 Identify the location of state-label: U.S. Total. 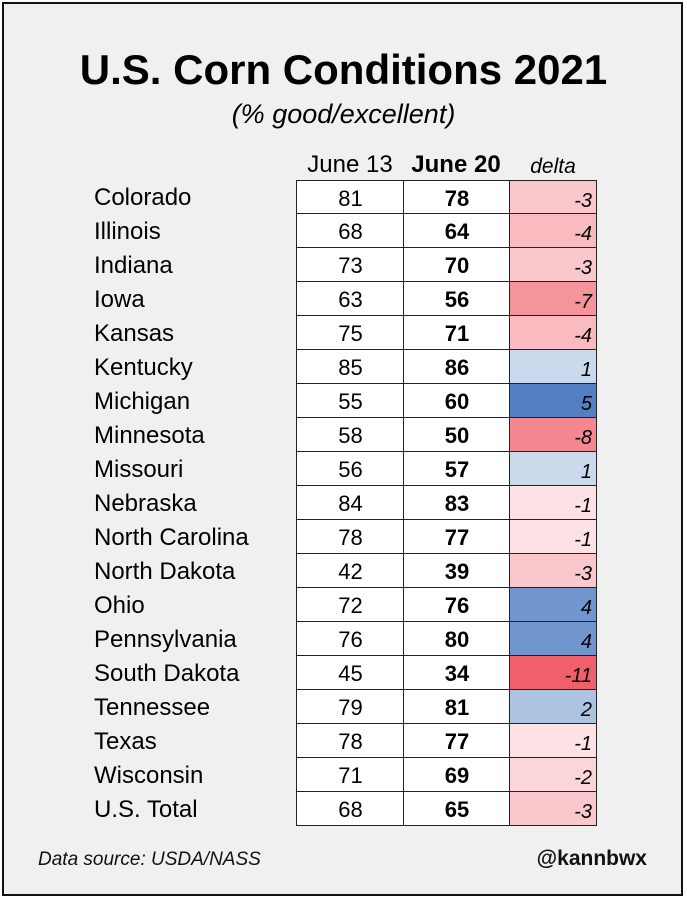
(146, 809).